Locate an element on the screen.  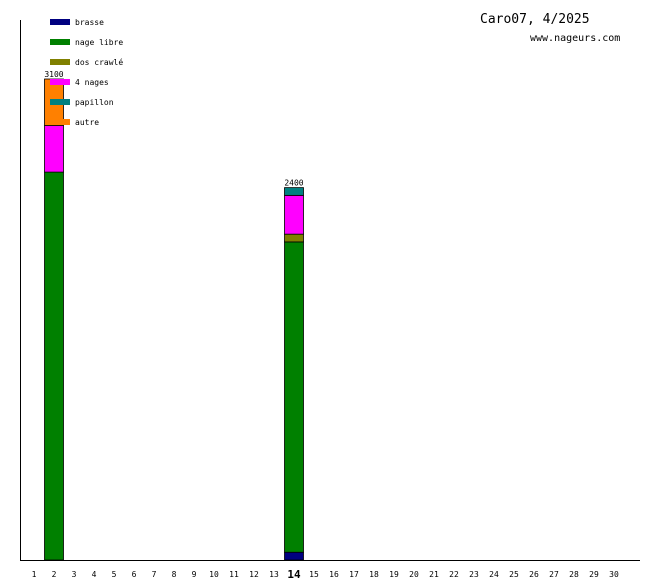
total-label-day-2: 3100 is located at coordinates (53, 74).